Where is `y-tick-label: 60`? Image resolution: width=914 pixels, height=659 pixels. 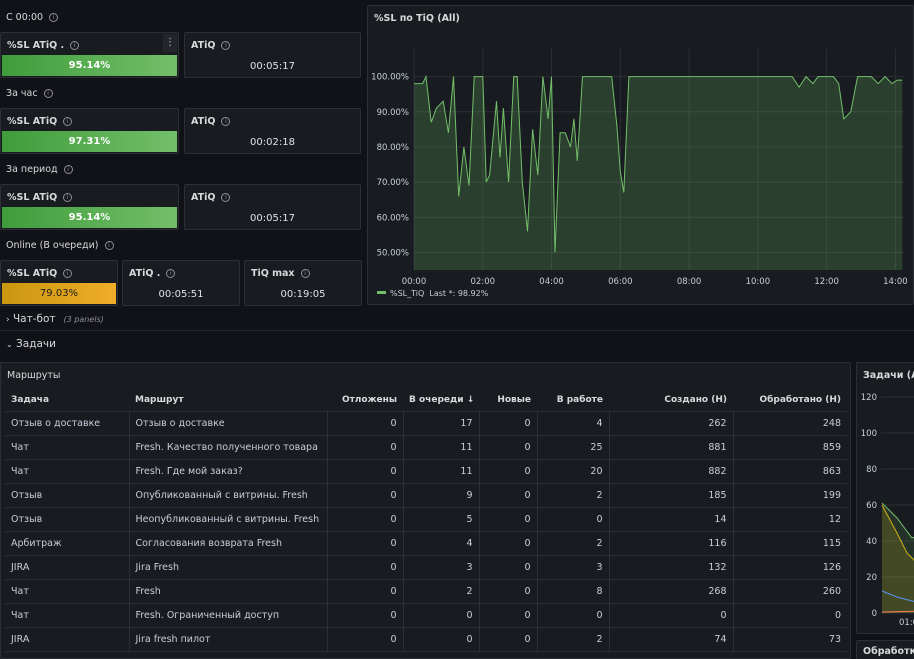
y-tick-label: 60 is located at coordinates (871, 506).